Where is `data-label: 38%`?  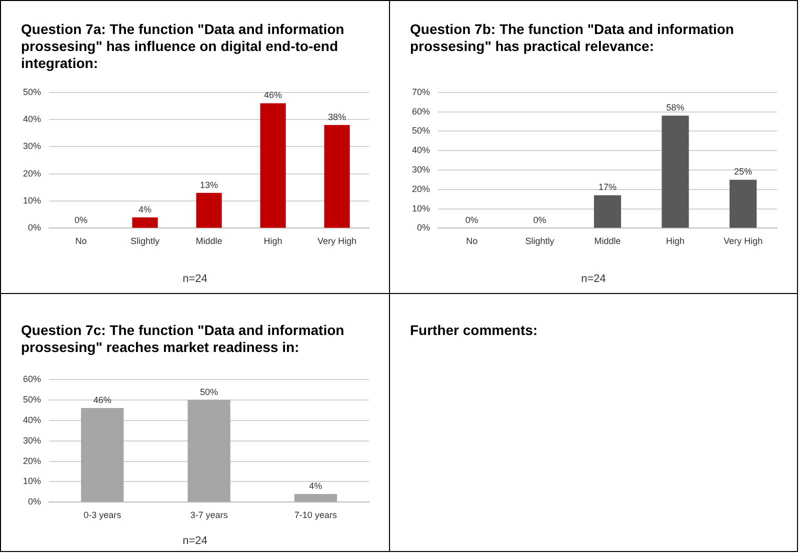
data-label: 38% is located at coordinates (337, 117).